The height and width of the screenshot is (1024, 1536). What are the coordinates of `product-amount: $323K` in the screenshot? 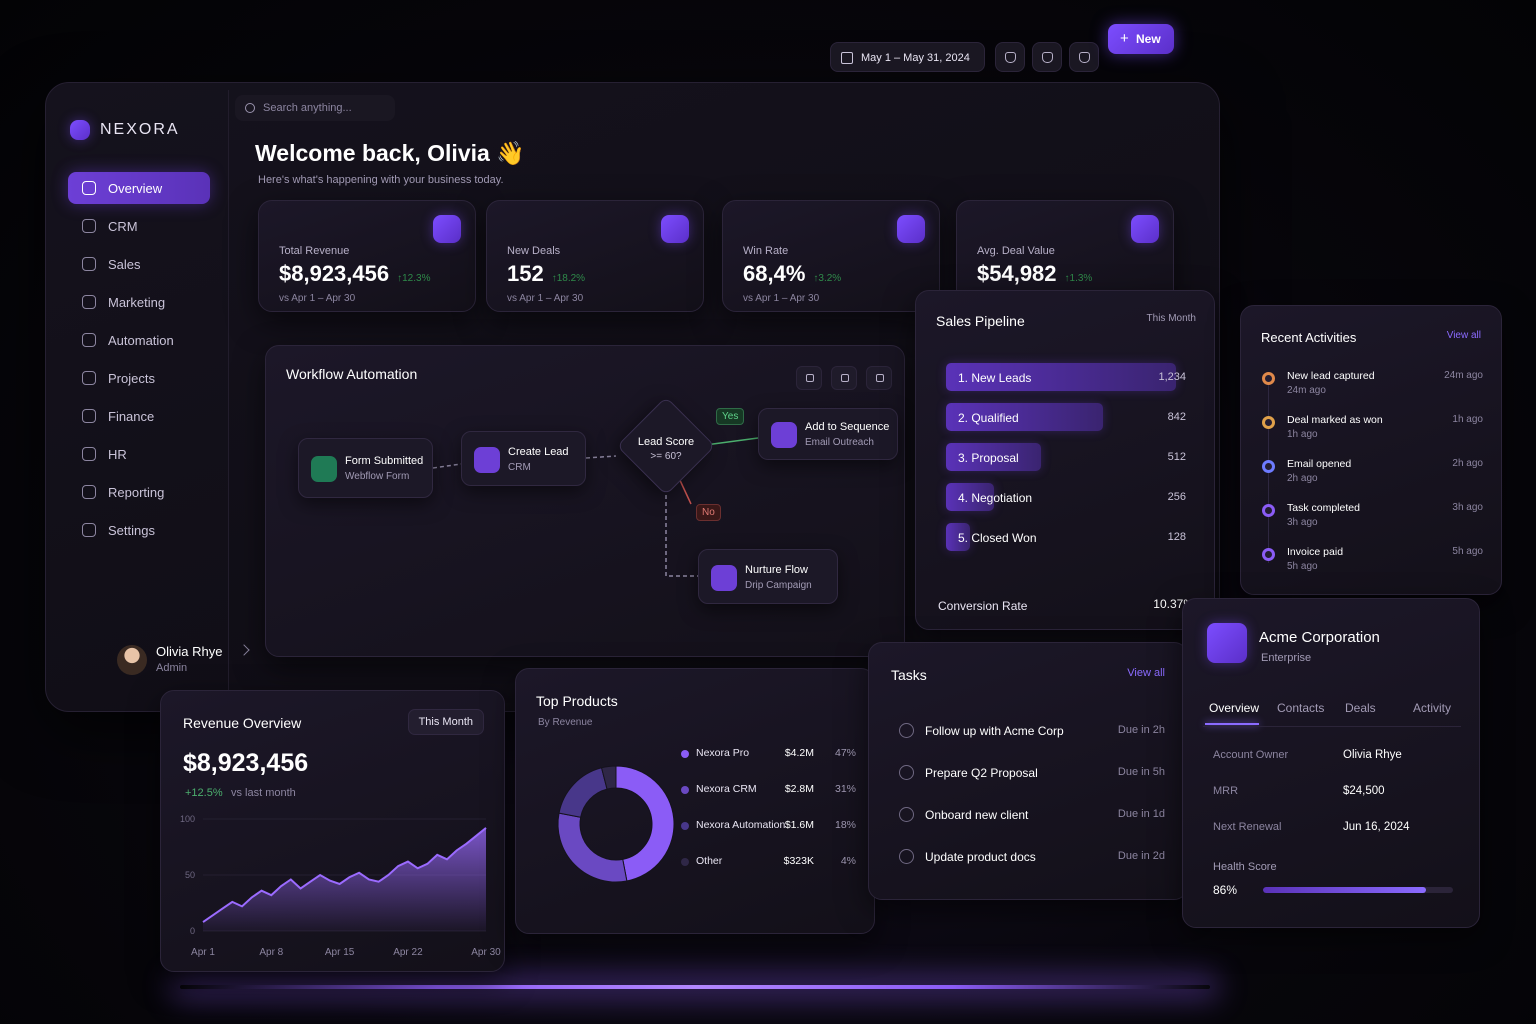 It's located at (798, 861).